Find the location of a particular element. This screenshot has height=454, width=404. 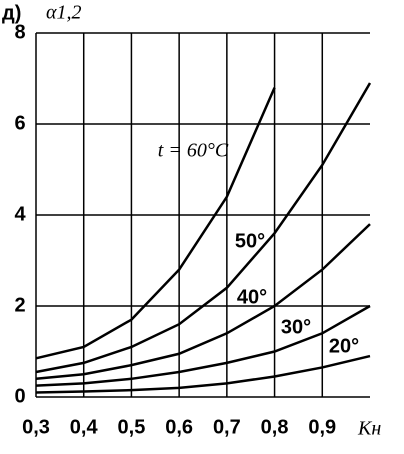

series-label: 40° is located at coordinates (252, 297).